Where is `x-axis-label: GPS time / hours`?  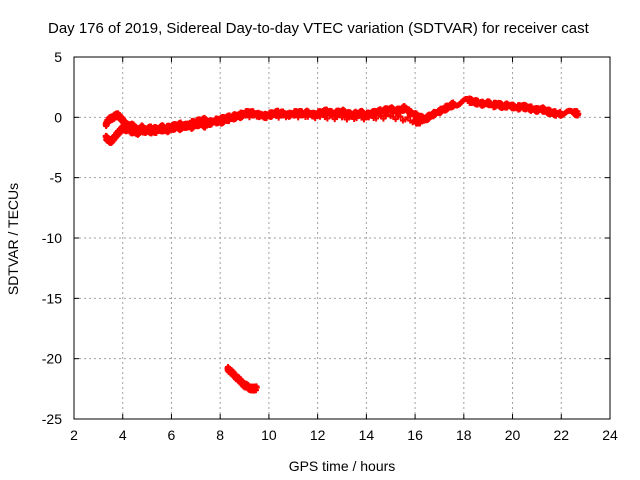 x-axis-label: GPS time / hours is located at coordinates (342, 466).